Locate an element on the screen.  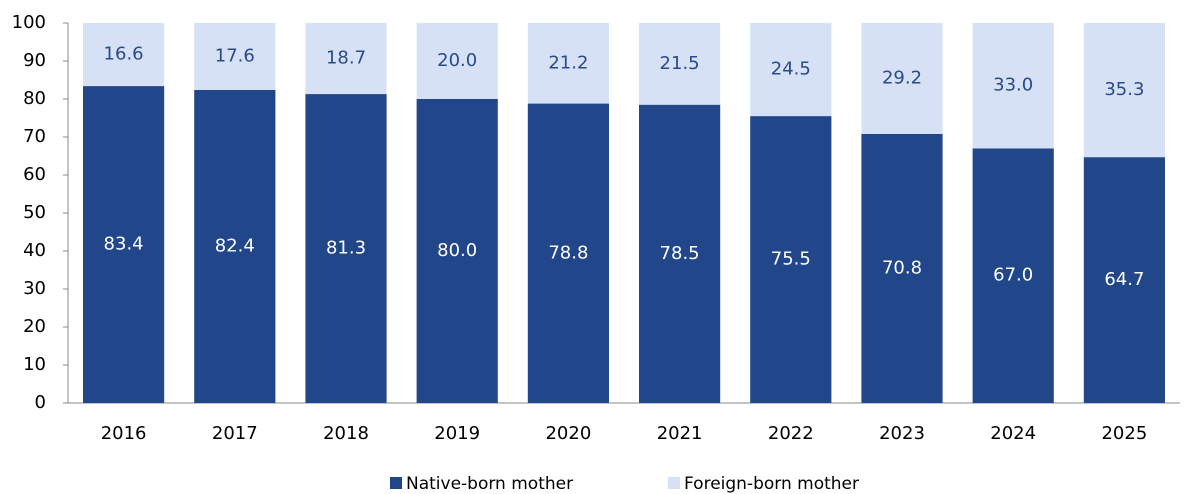
data-label: 83.4 is located at coordinates (124, 244).